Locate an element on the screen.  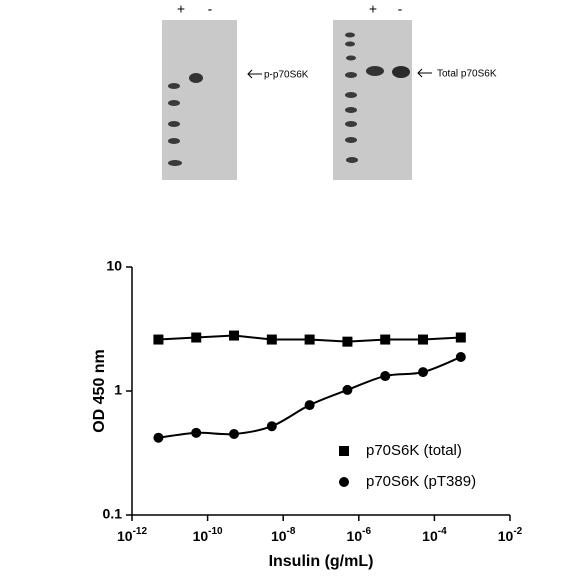
x-tick-label: 10⁻¹⁰ is located at coordinates (208, 535).